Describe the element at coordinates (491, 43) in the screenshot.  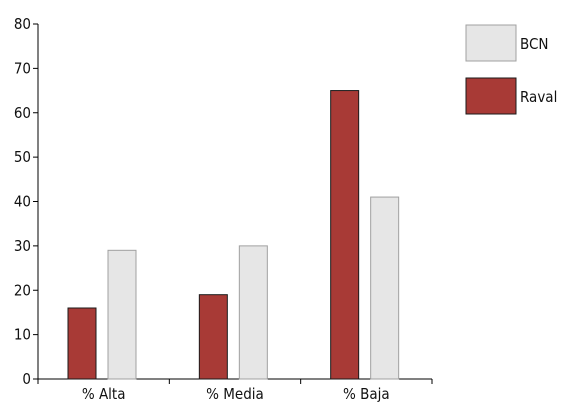
I see `legend-swatch-bcn` at that location.